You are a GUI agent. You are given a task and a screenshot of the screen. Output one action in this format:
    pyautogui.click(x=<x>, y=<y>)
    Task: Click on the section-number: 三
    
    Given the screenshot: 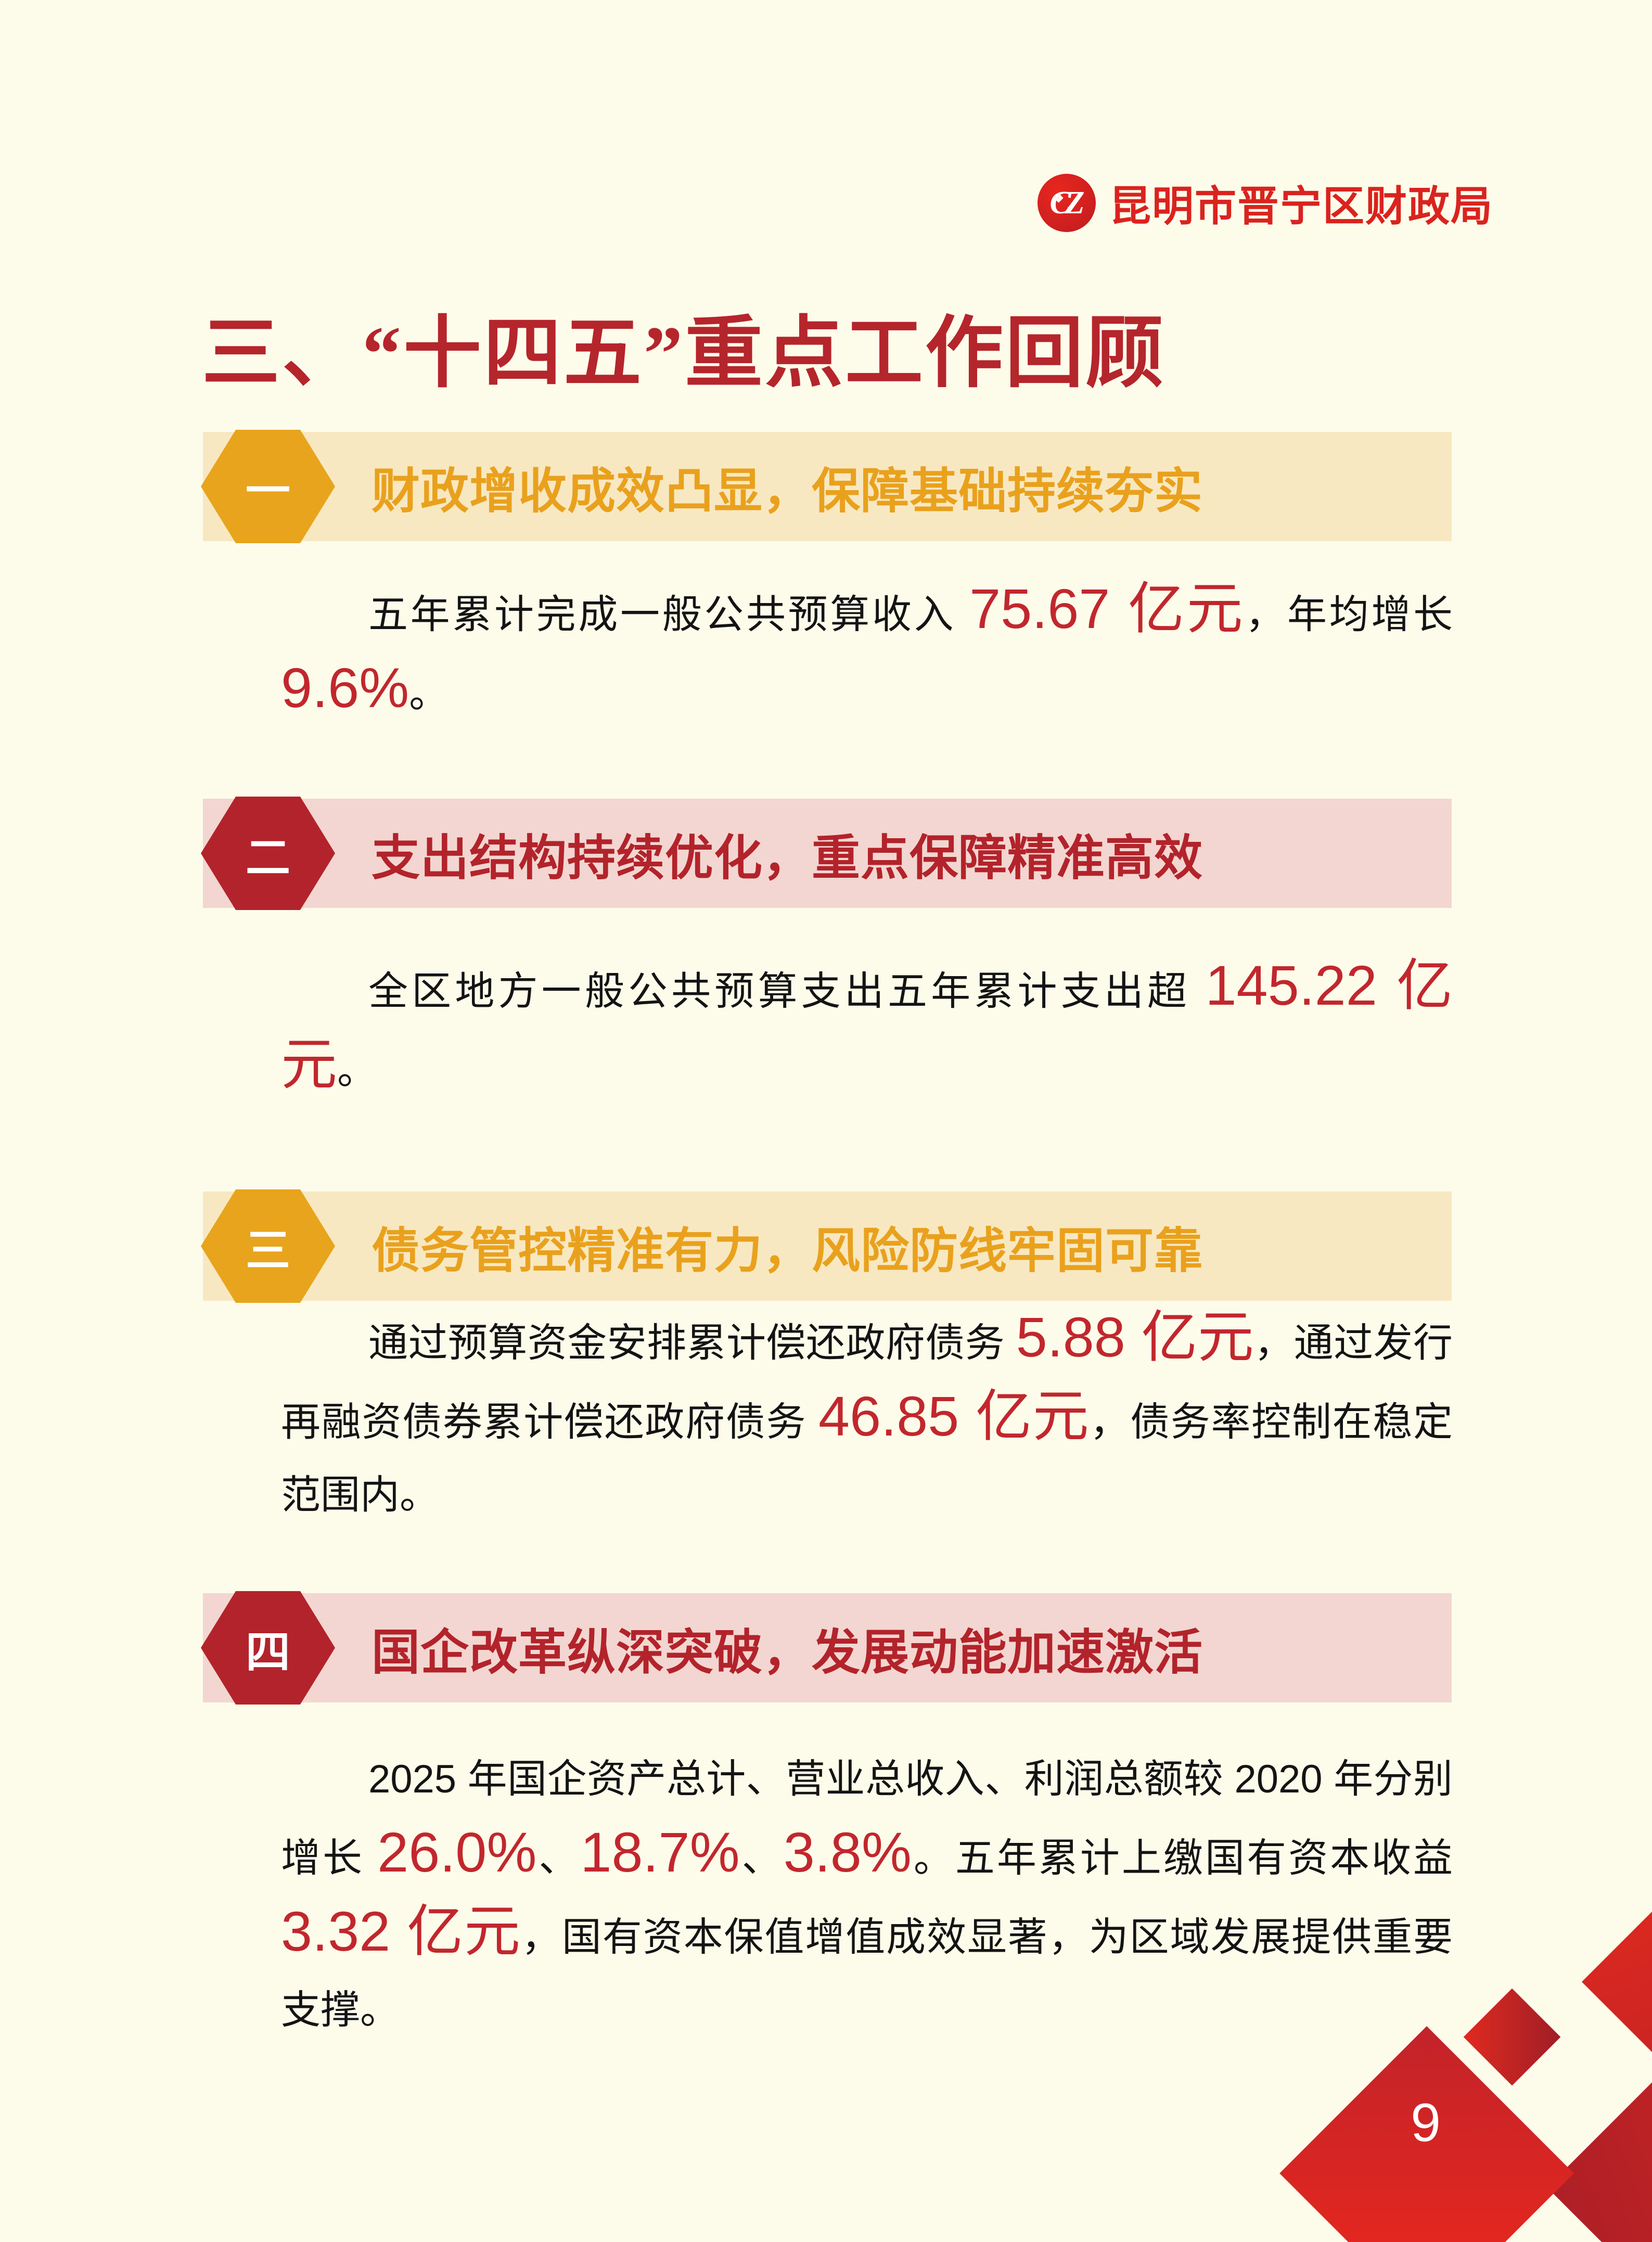 What is the action you would take?
    pyautogui.click(x=268, y=1250)
    